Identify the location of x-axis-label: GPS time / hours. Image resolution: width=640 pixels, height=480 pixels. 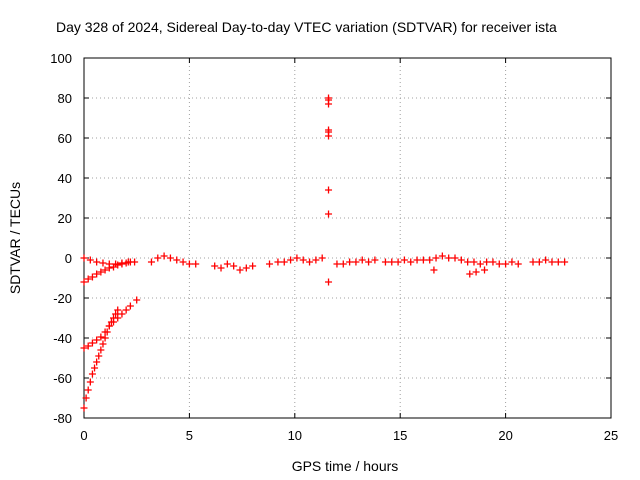
(345, 466).